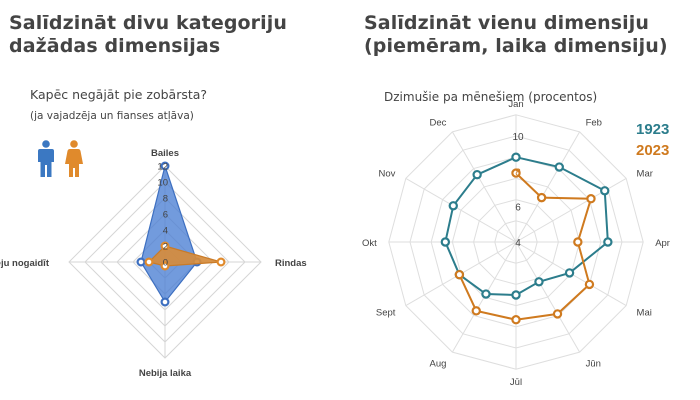 Image resolution: width=700 pixels, height=400 pixels. I want to click on legend-1923: 1923, so click(653, 129).